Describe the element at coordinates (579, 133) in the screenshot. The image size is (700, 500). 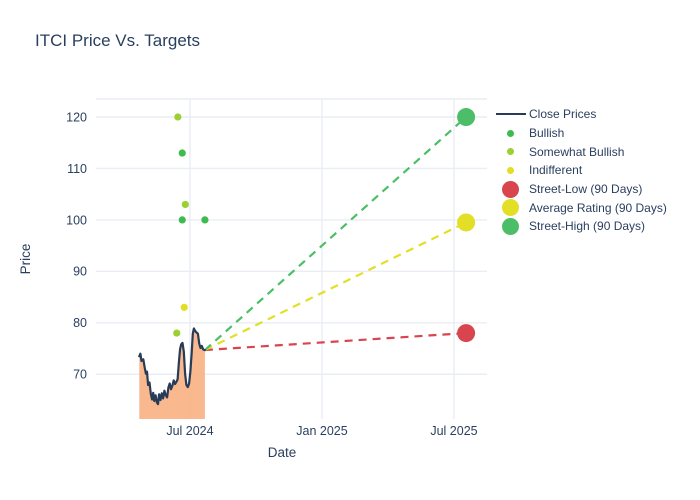
I see `legend-item-bullish: Bullish` at that location.